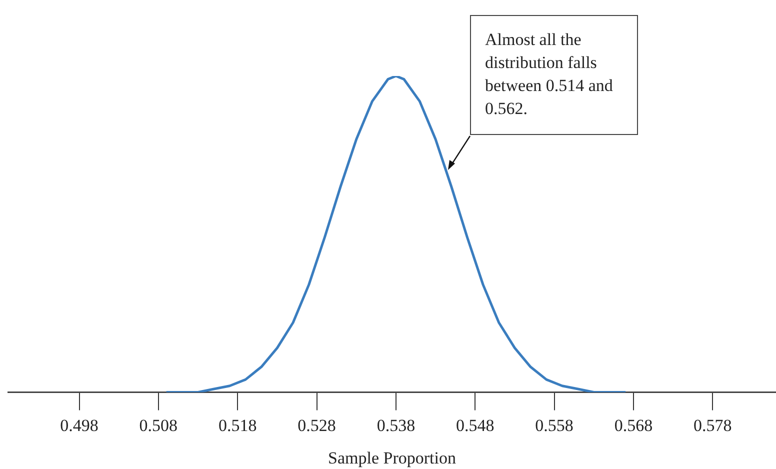  What do you see at coordinates (554, 75) in the screenshot?
I see `annotation: Almost all the distribution falls between 0.514 and 0.562.` at bounding box center [554, 75].